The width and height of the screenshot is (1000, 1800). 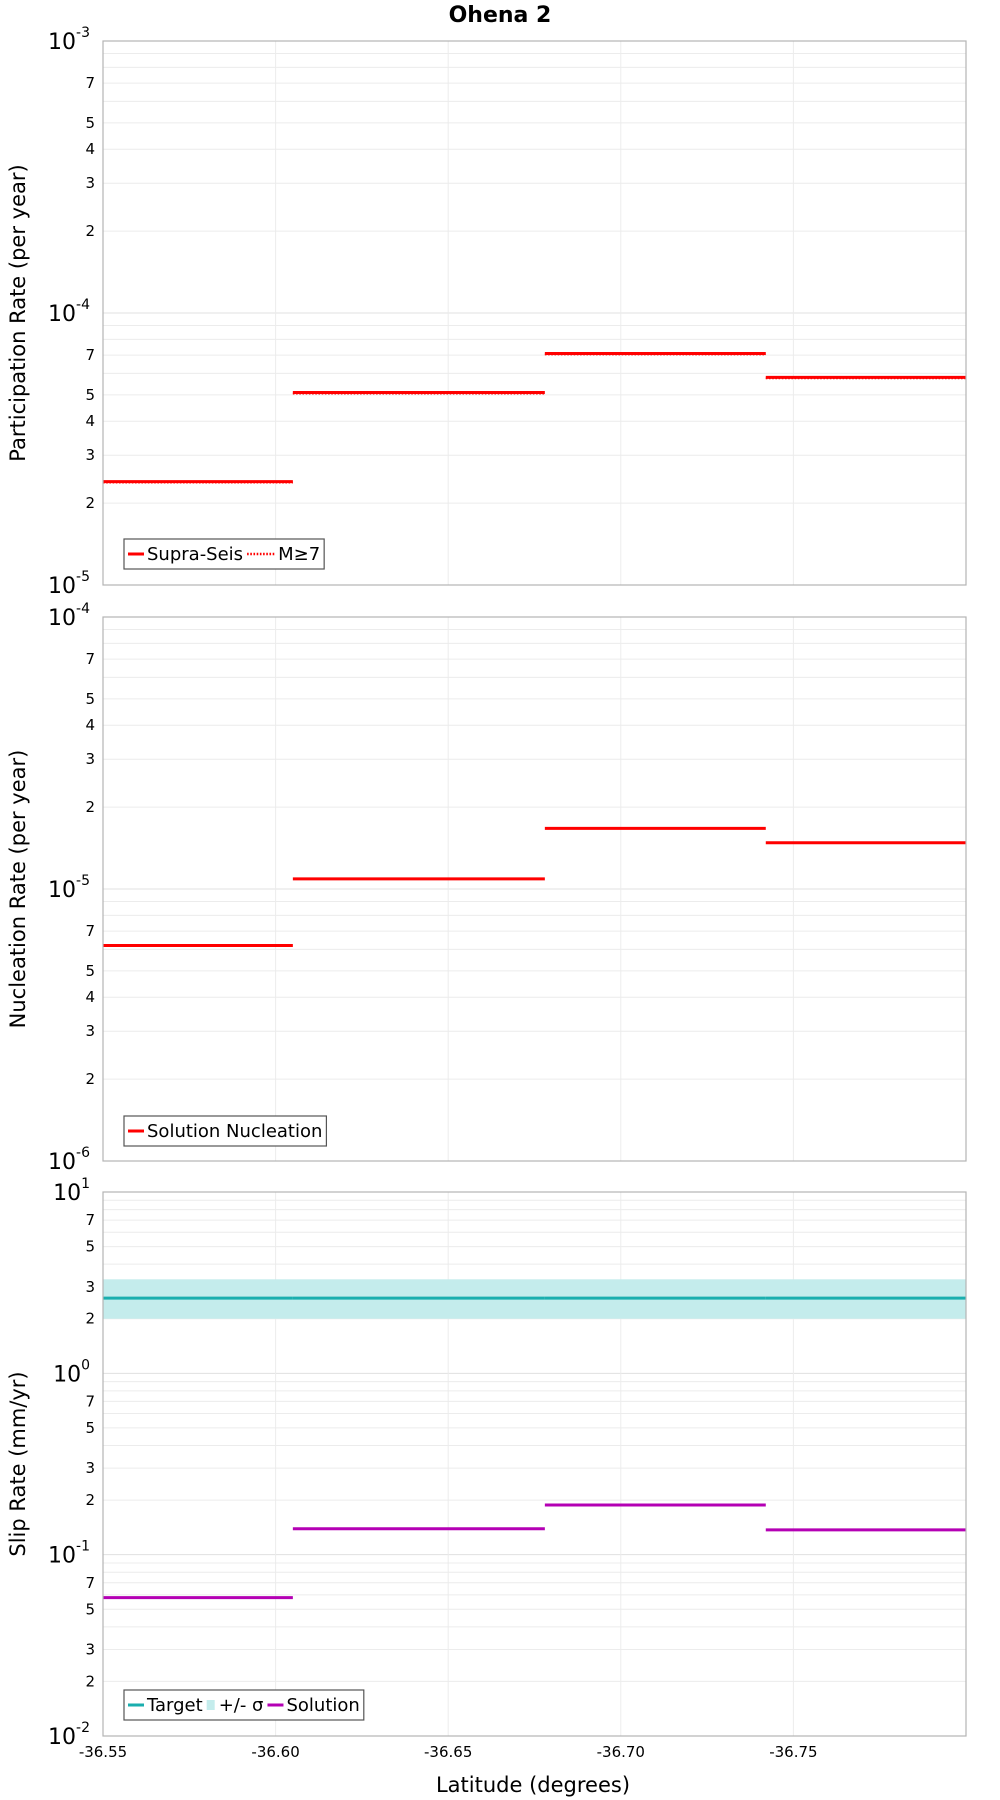 What do you see at coordinates (83, 1153) in the screenshot?
I see `decade-exponent: -6` at bounding box center [83, 1153].